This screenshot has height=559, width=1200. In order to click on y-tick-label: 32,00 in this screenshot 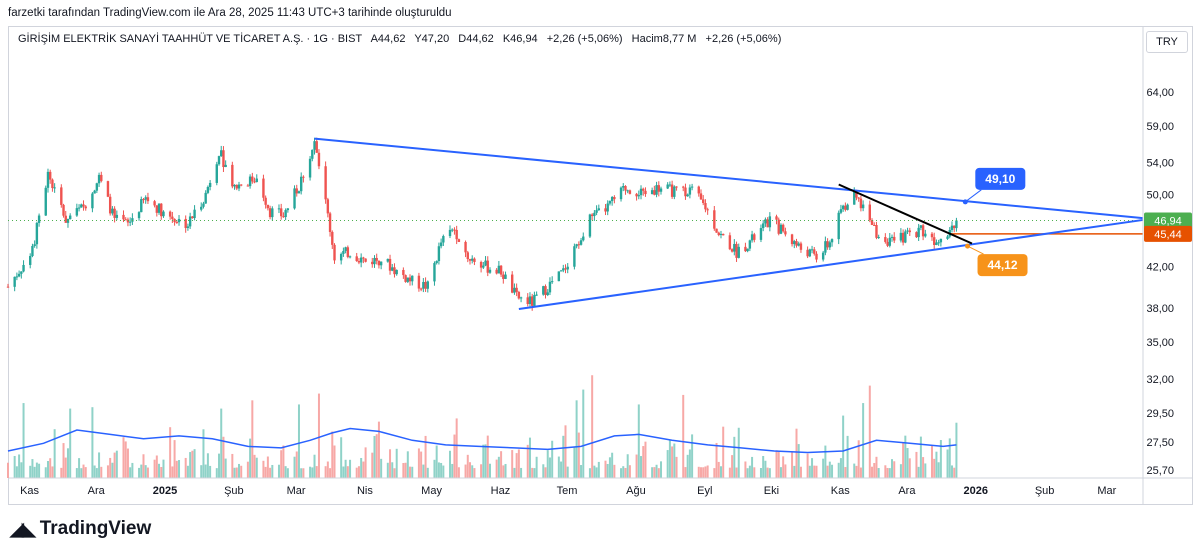, I will do `click(1160, 380)`.